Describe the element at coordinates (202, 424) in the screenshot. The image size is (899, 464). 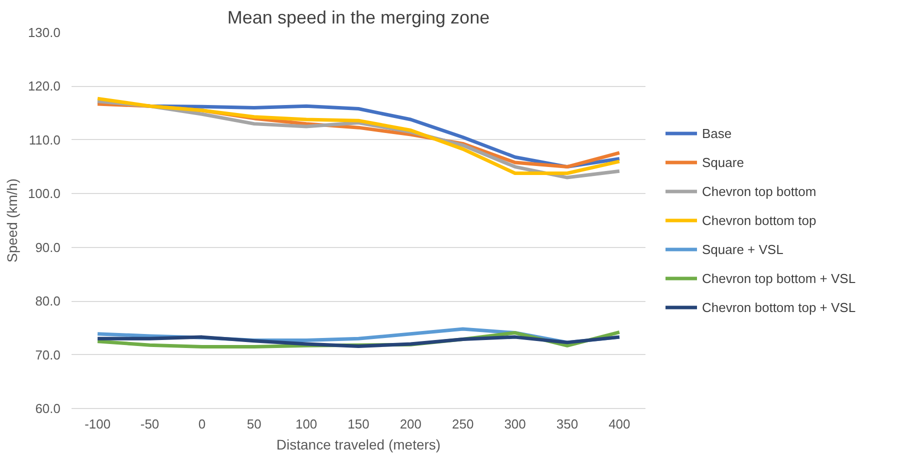
I see `x-tick-label: 0` at that location.